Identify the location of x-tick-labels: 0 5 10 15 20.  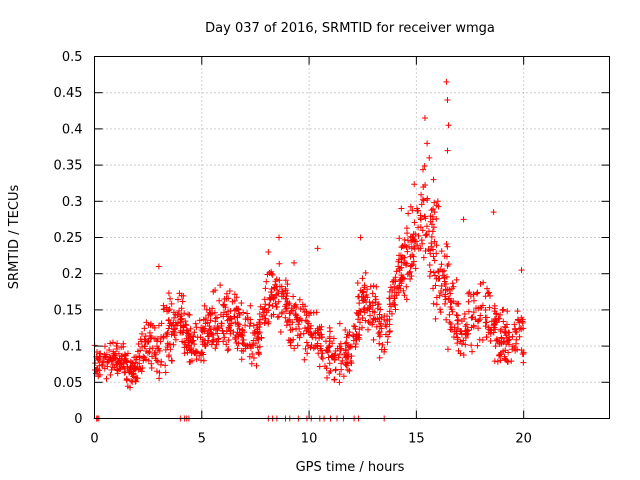
(311, 439).